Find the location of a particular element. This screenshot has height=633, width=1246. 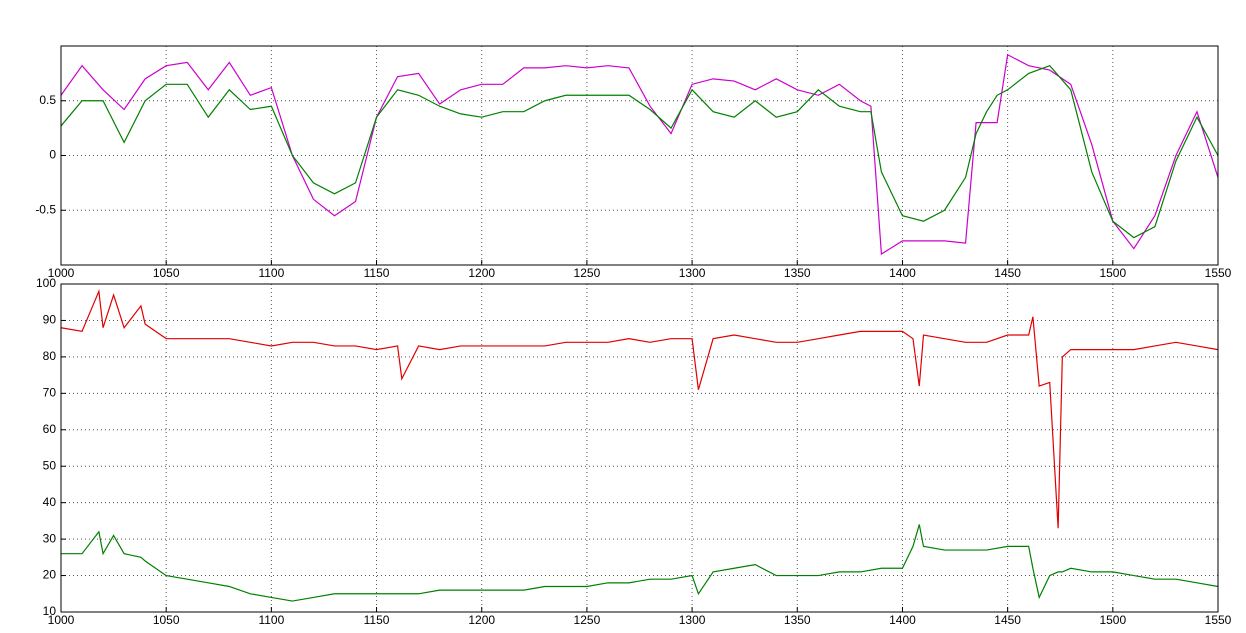

y-tick-label: 10 is located at coordinates (50, 611).